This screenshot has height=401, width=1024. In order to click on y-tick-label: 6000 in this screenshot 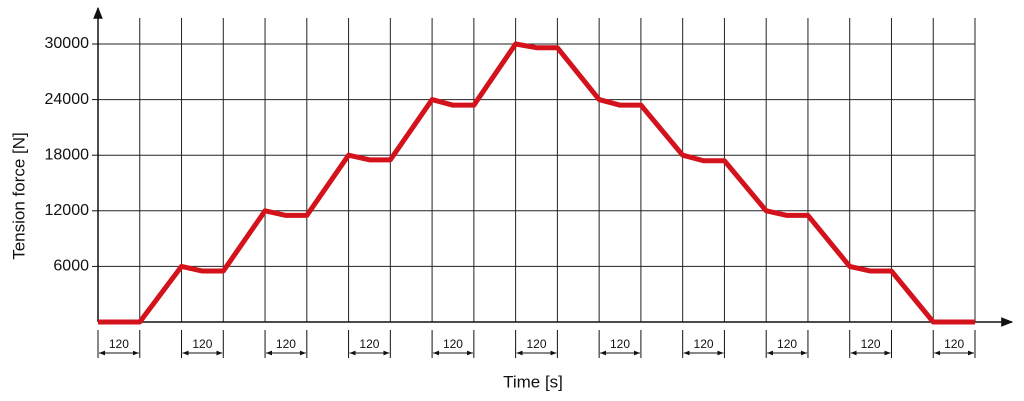, I will do `click(71, 266)`.